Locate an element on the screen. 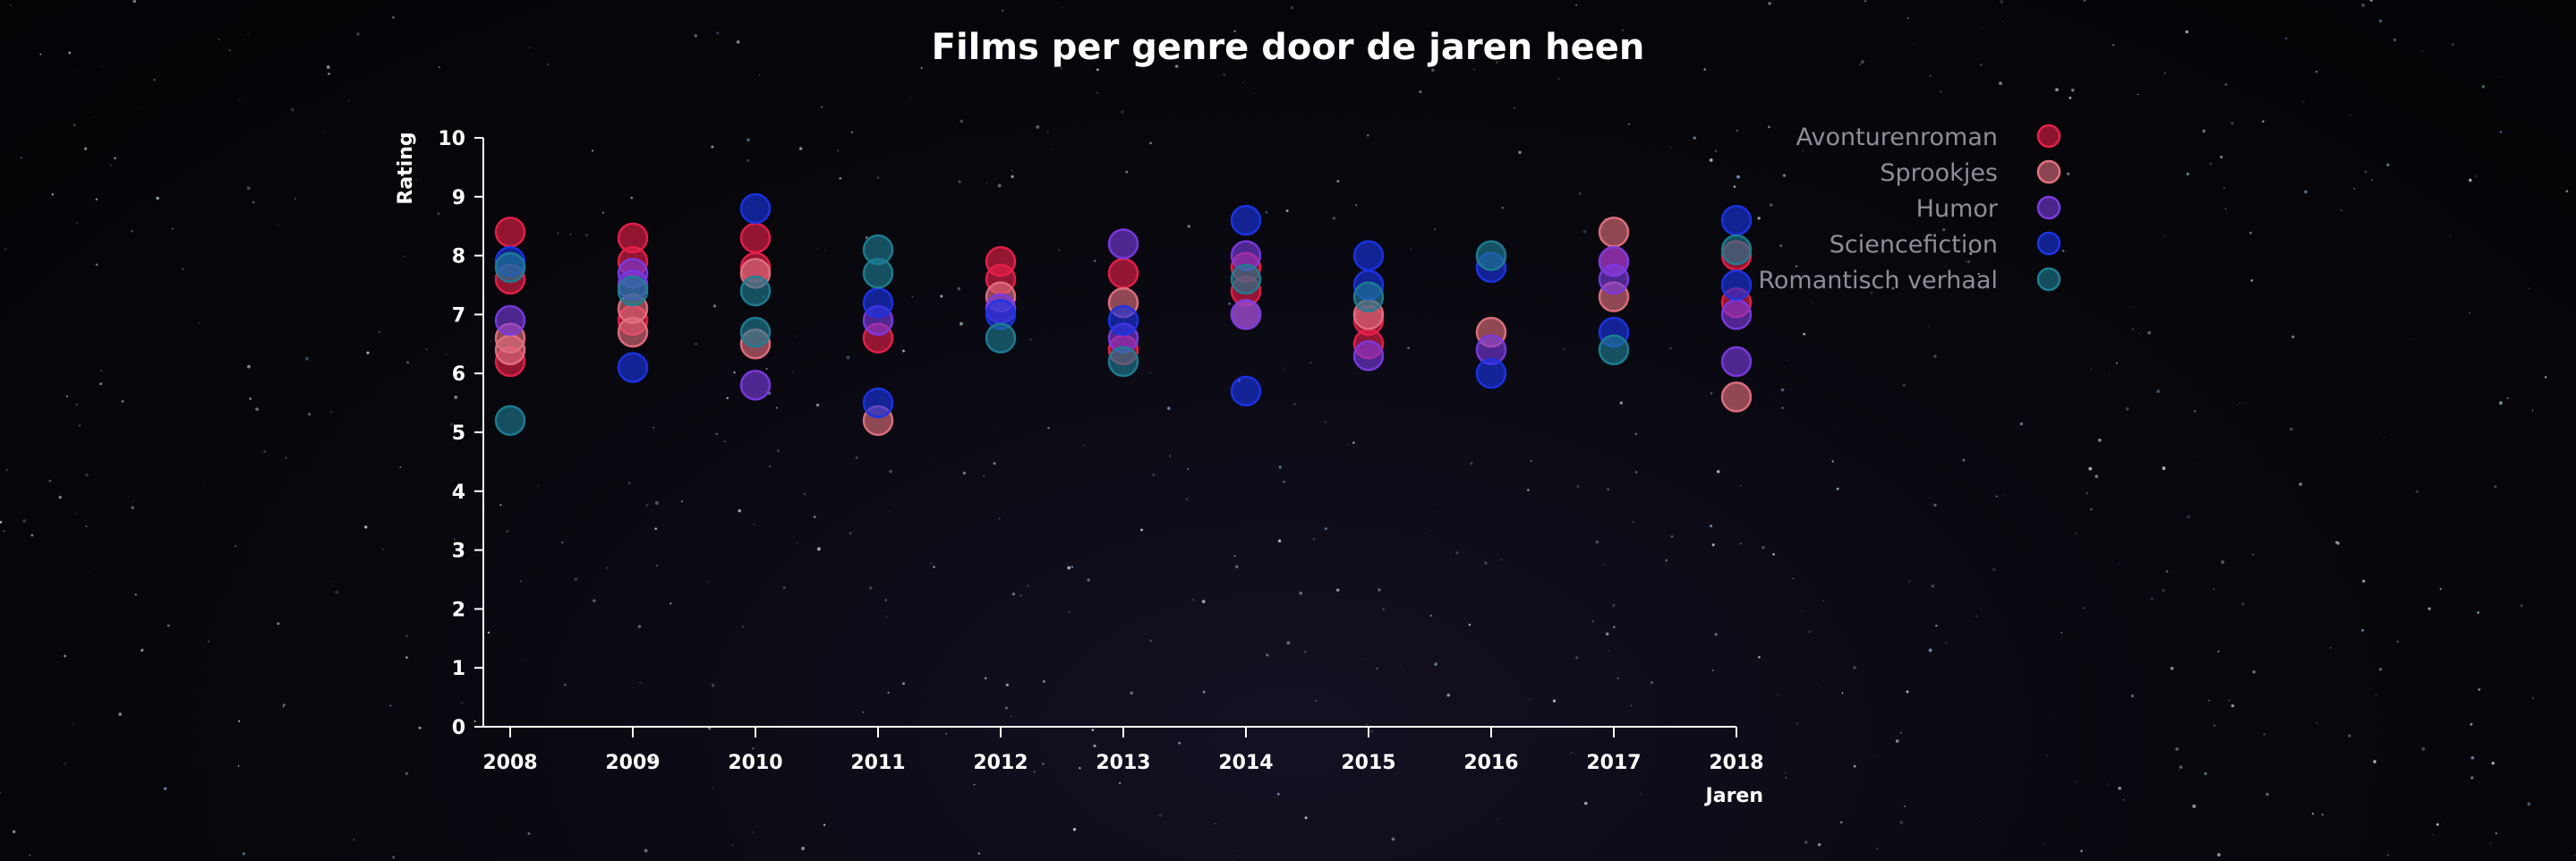 The height and width of the screenshot is (861, 2576). x-tick-label: 2008 is located at coordinates (509, 763).